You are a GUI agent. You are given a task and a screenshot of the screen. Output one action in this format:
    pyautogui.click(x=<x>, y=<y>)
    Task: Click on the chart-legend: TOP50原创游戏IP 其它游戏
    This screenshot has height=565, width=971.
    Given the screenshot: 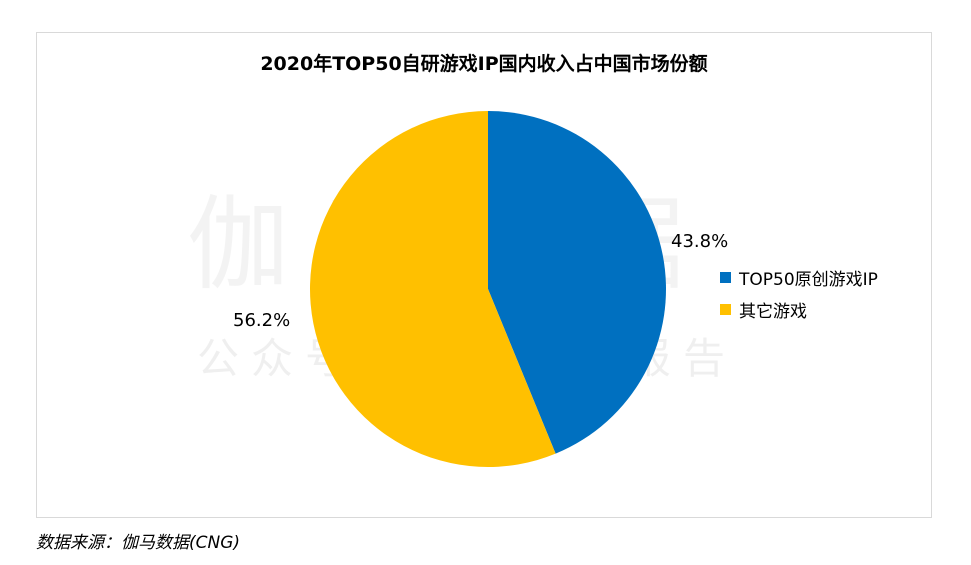 What is the action you would take?
    pyautogui.click(x=799, y=293)
    